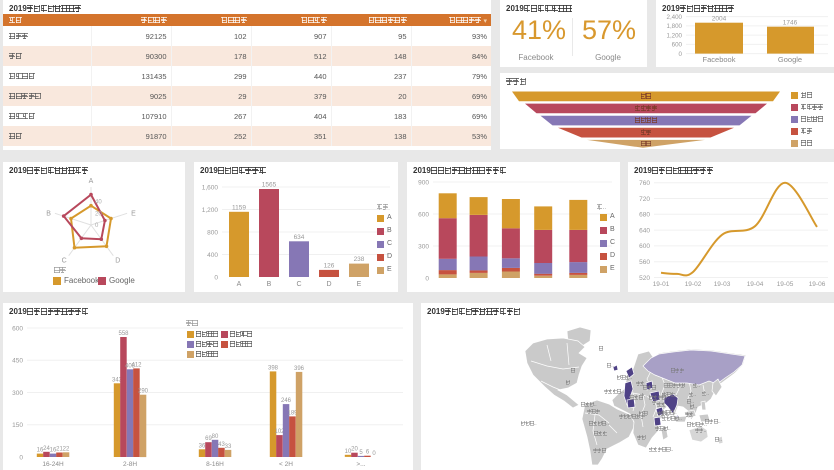  I want to click on svg-text: 412, so click(136, 365).